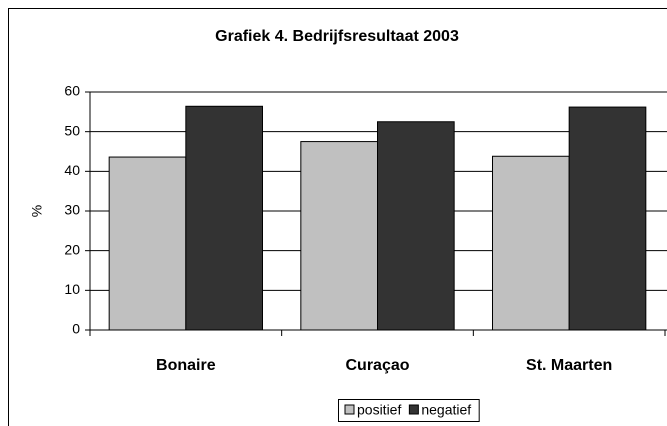 The width and height of the screenshot is (667, 426). Describe the element at coordinates (337, 36) in the screenshot. I see `chart-title: Grafiek 4. Bedrijfsresultaat 2003` at that location.